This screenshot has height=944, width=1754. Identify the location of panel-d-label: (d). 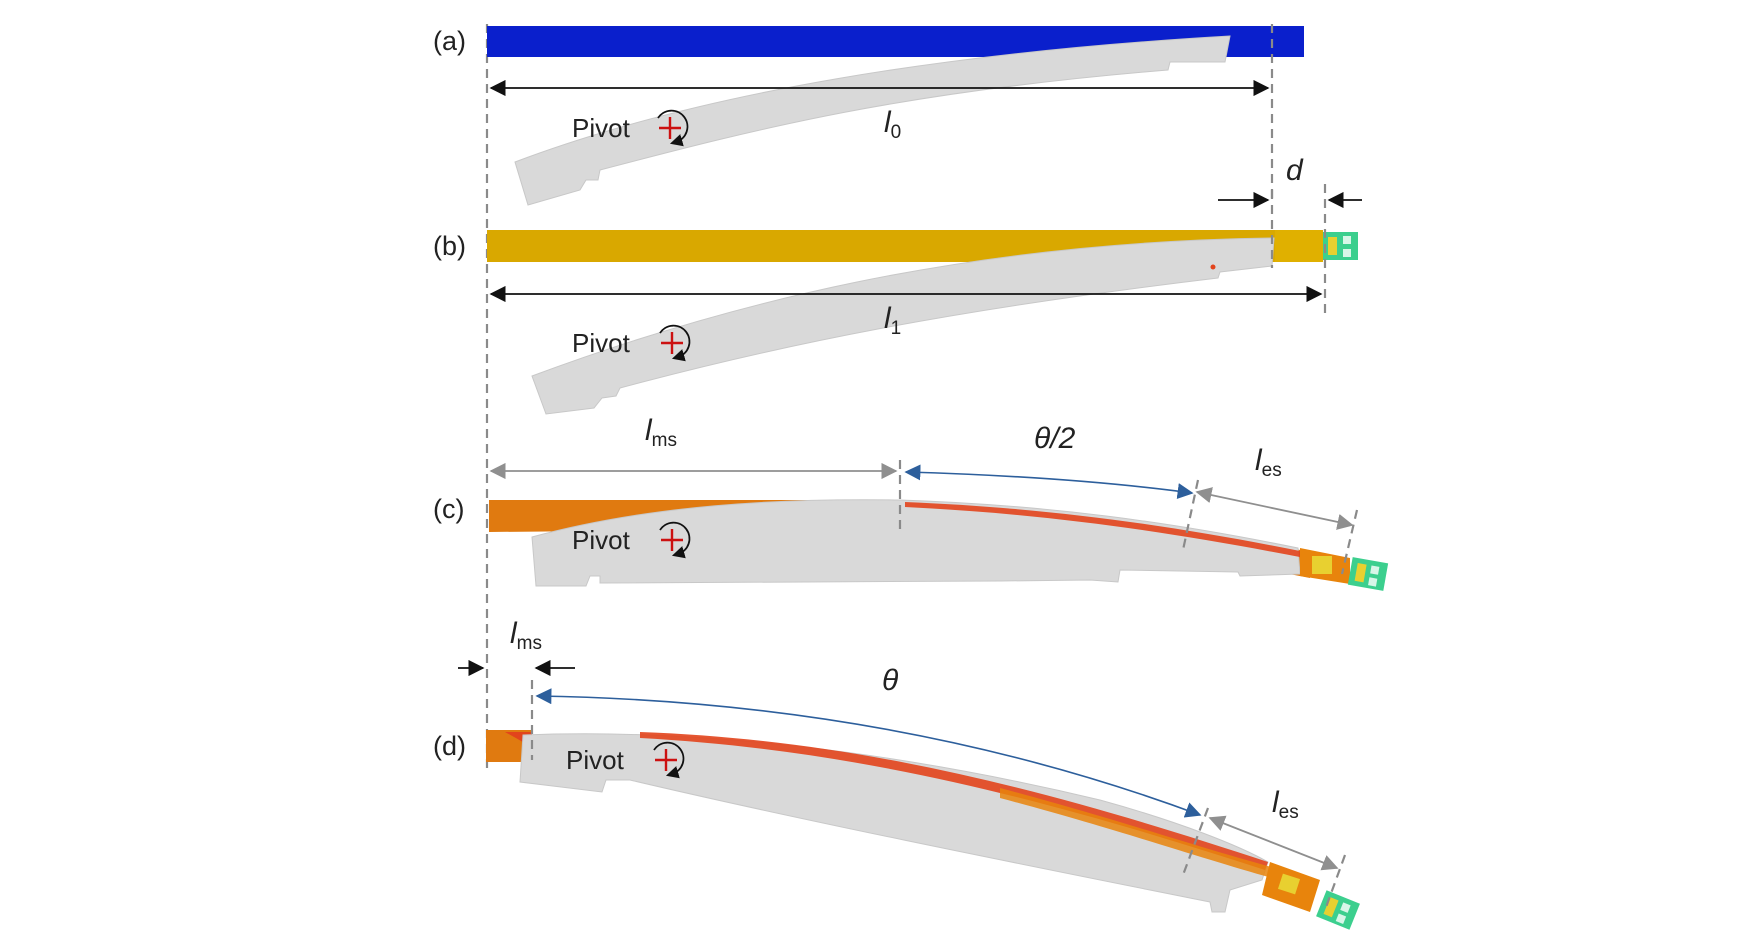
(449, 746).